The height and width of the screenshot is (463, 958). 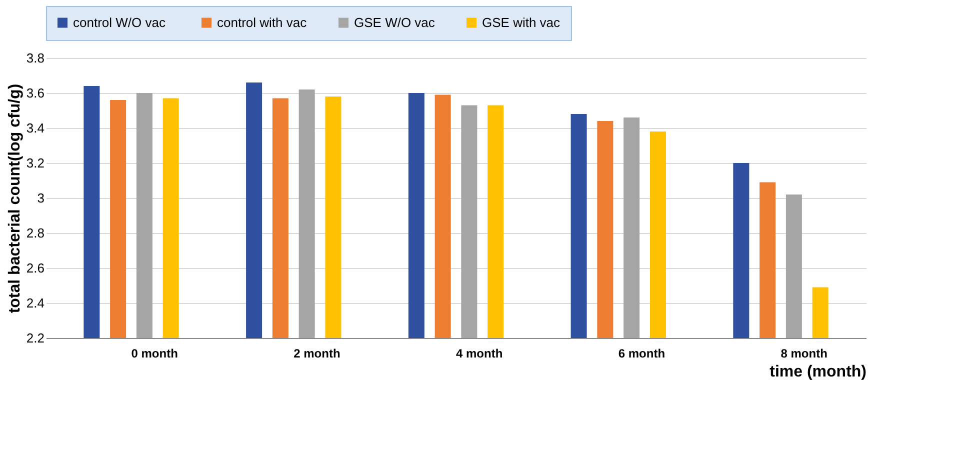 What do you see at coordinates (317, 353) in the screenshot?
I see `x-tick-label: 2 month` at bounding box center [317, 353].